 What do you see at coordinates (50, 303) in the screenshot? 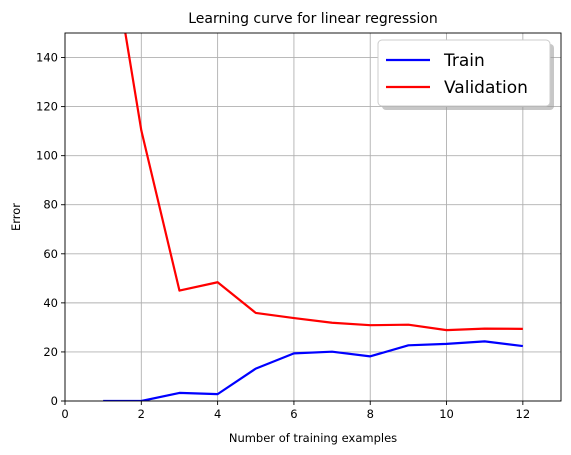
I see `y-tick-label: 40` at bounding box center [50, 303].